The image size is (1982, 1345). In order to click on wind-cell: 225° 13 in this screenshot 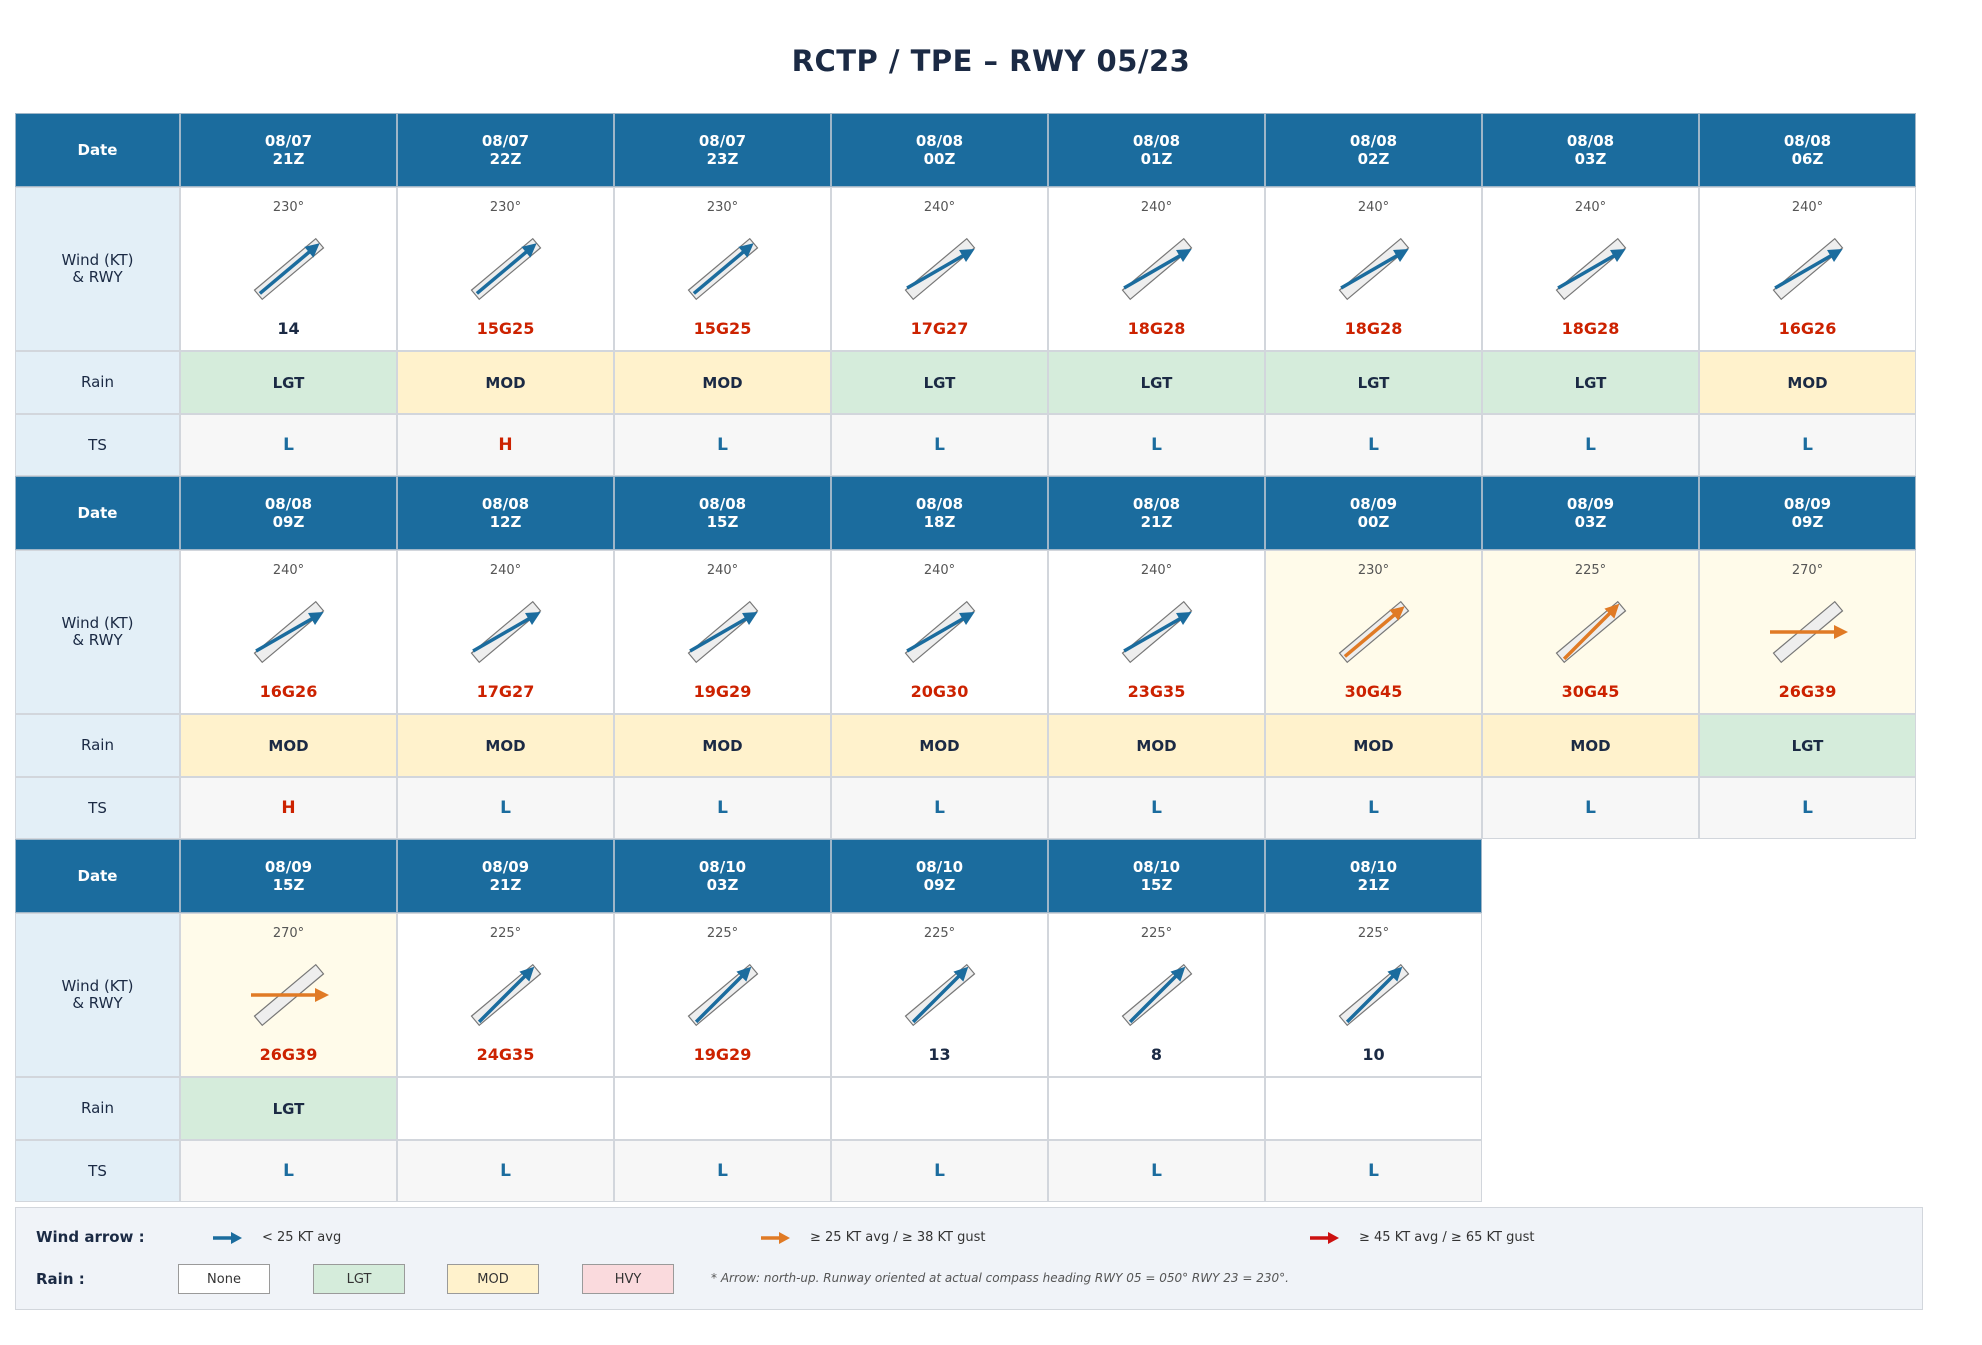, I will do `click(939, 995)`.